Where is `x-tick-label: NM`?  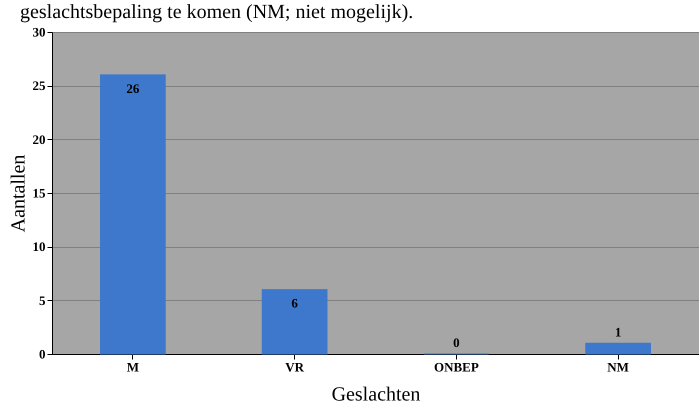
x-tick-label: NM is located at coordinates (618, 367).